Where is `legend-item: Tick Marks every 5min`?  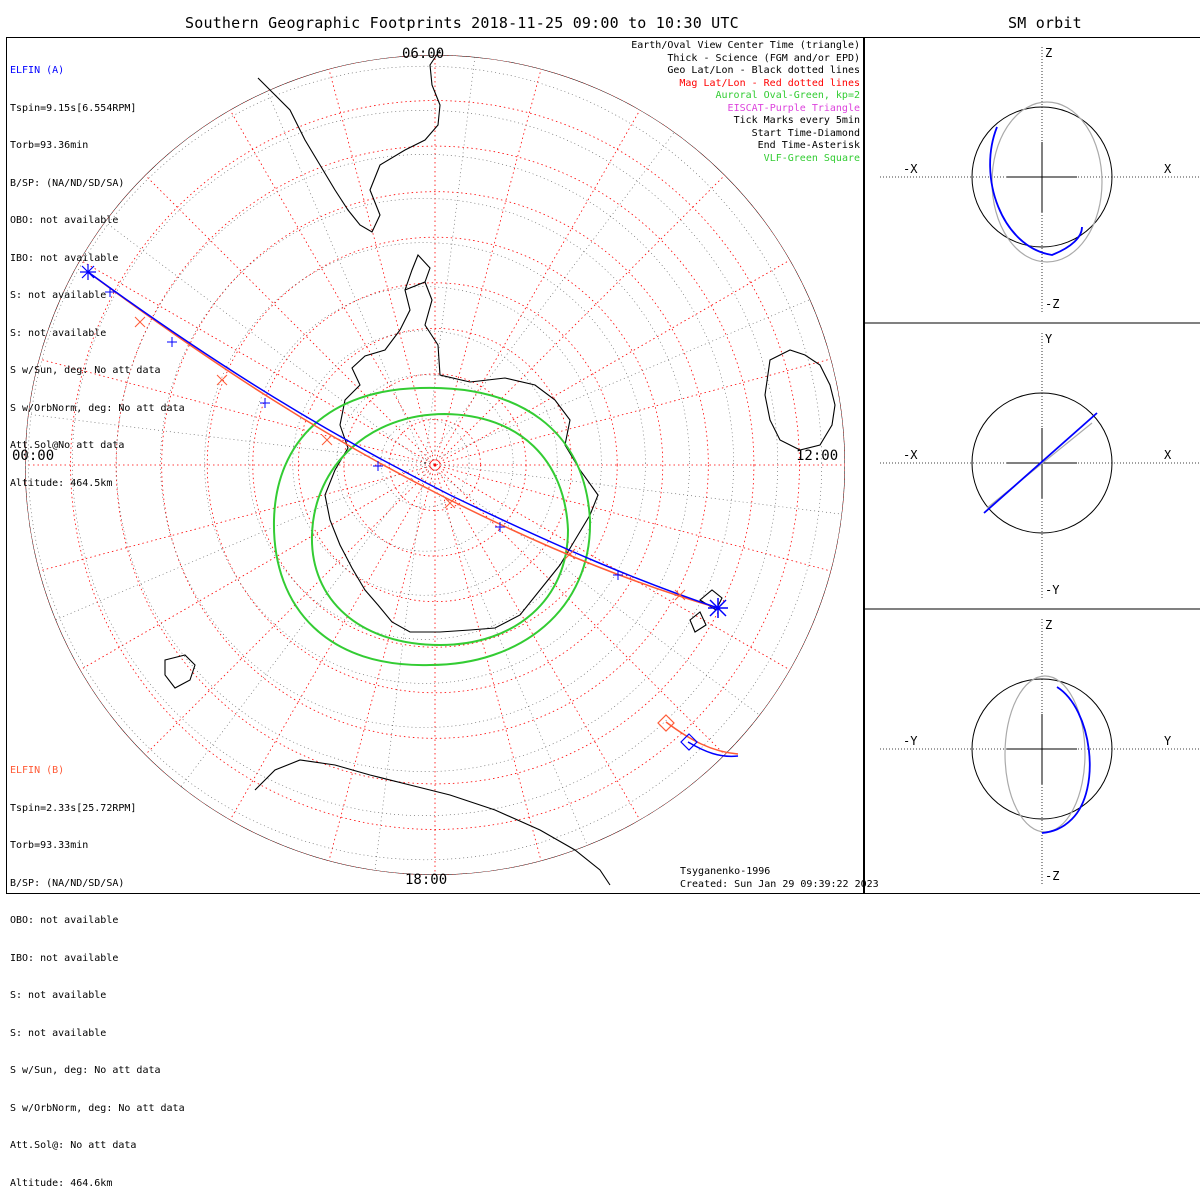
legend-item: Tick Marks every 5min is located at coordinates (796, 120).